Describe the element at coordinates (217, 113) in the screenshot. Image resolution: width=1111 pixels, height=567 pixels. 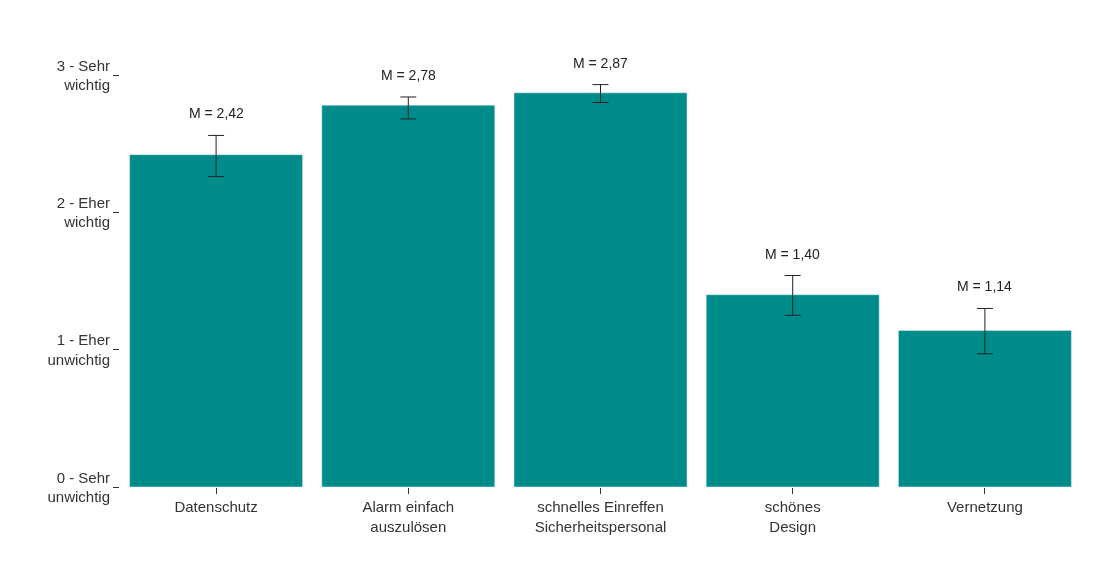
I see `data-label: M = 2,42` at that location.